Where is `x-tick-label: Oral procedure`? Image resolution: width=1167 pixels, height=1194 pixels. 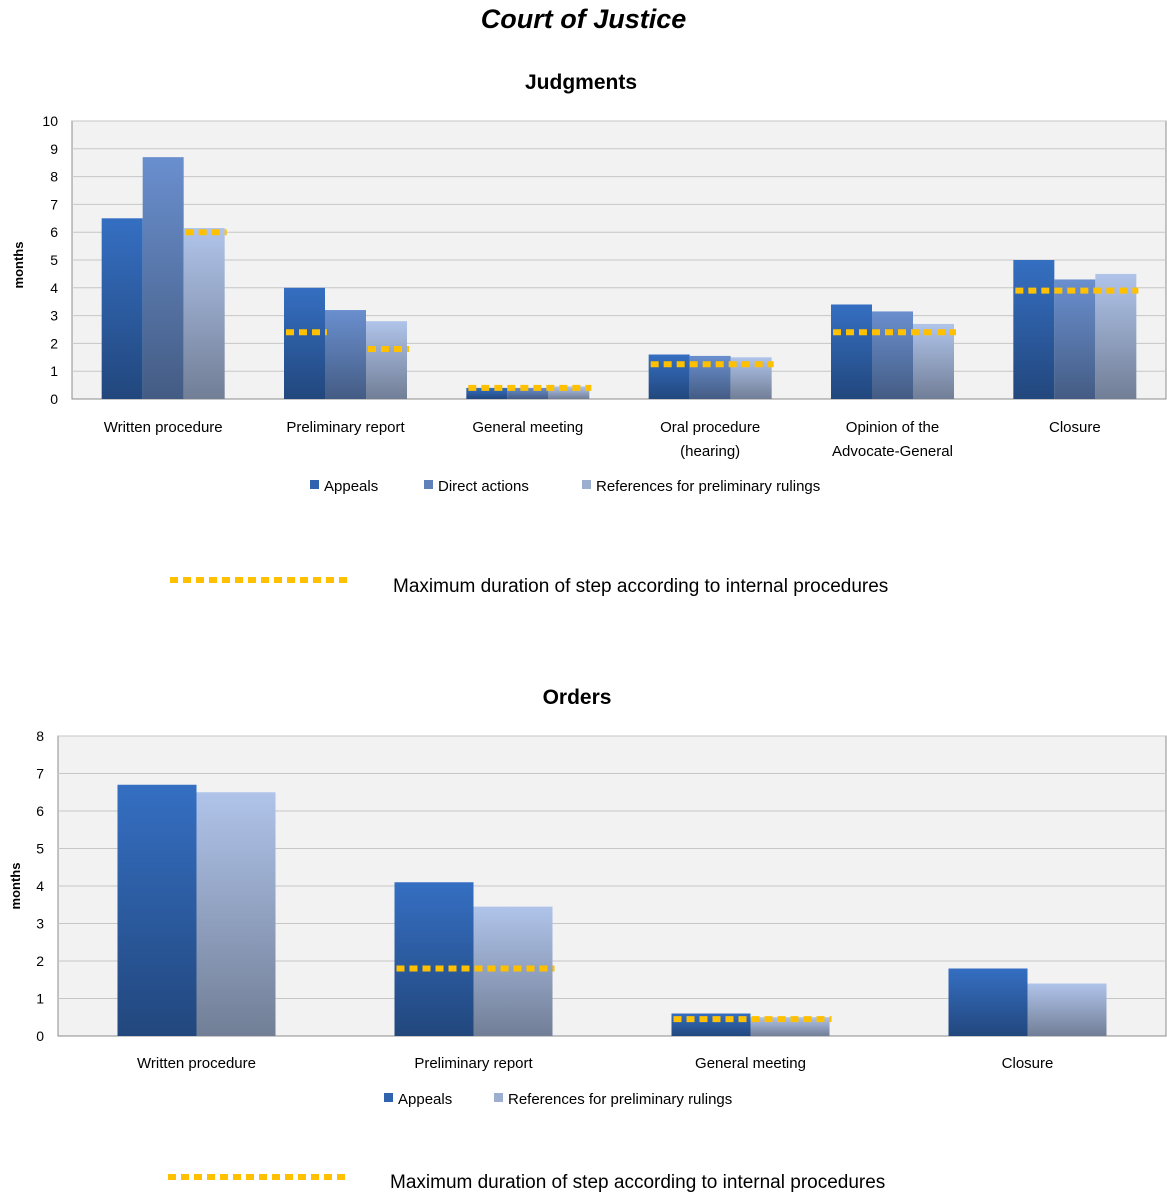 x-tick-label: Oral procedure is located at coordinates (710, 427).